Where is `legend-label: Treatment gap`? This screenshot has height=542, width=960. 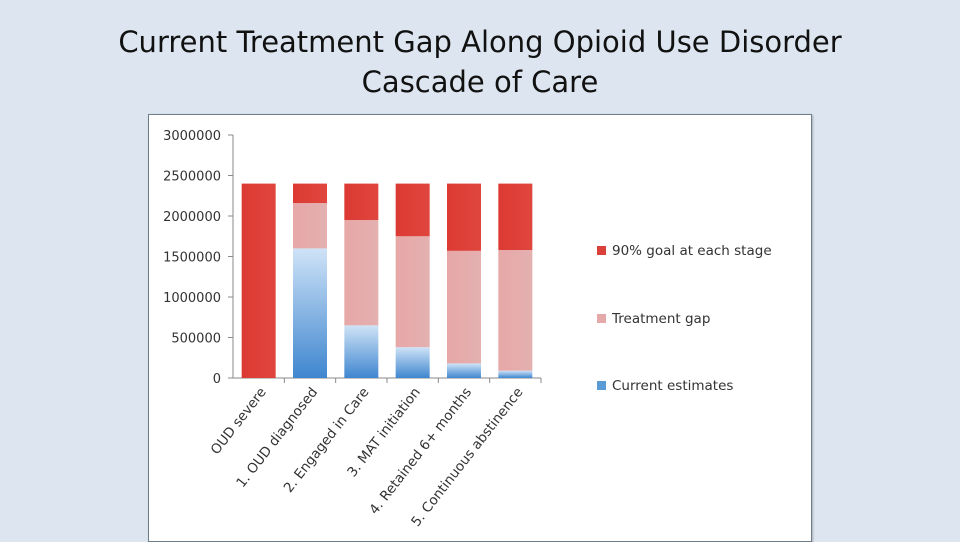
legend-label: Treatment gap is located at coordinates (661, 319).